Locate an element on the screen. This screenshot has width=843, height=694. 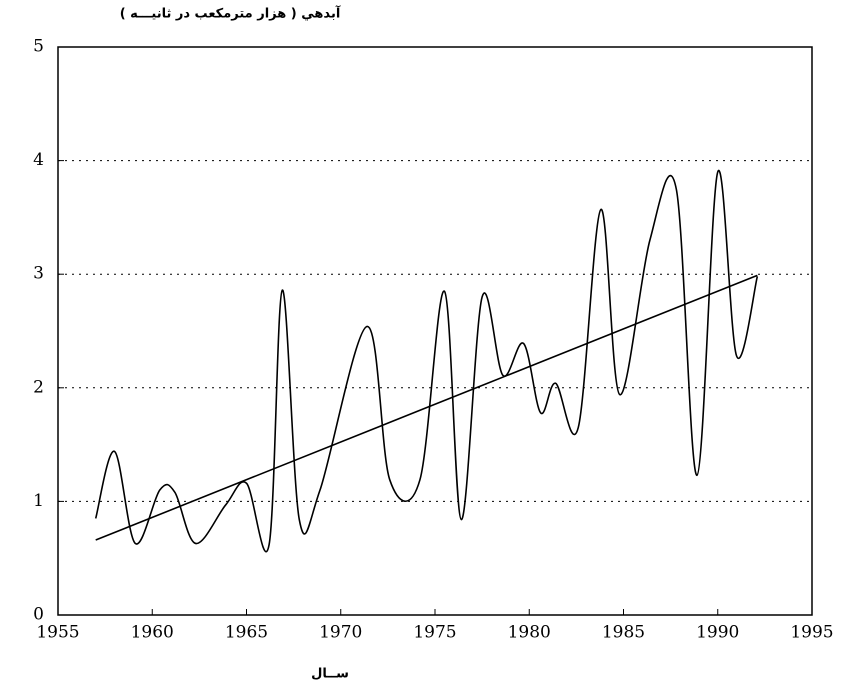
x-tick-label: 1965 is located at coordinates (246, 633).